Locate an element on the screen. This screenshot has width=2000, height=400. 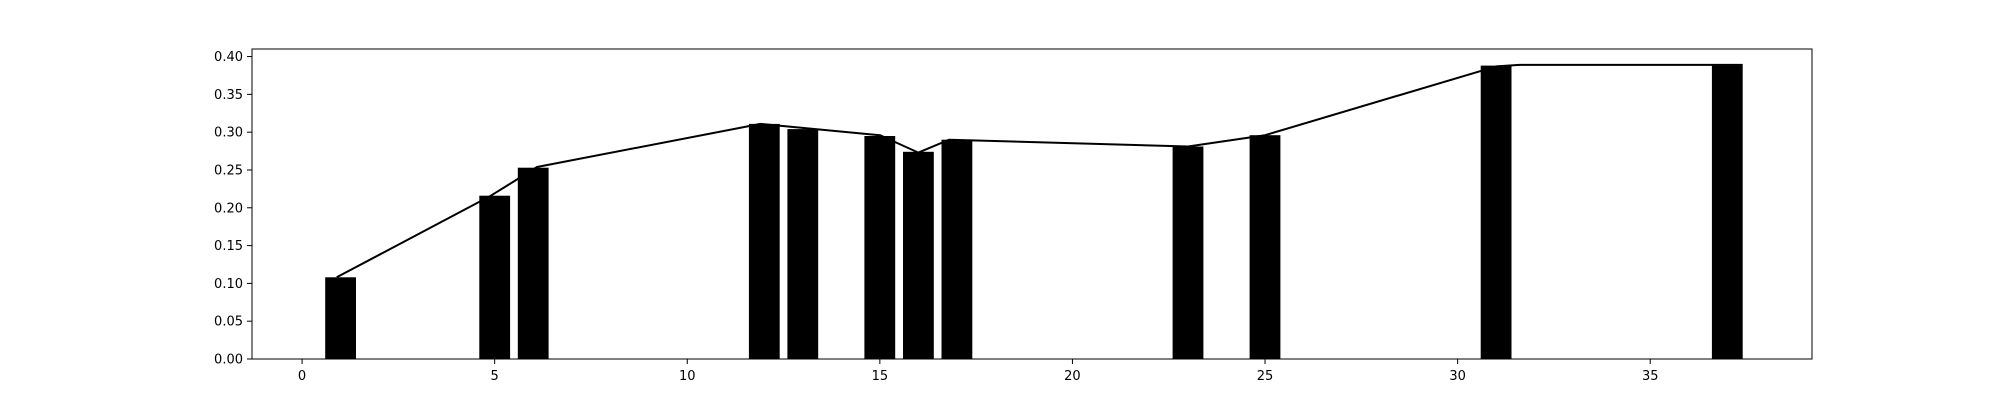
x-tick-label: 15 is located at coordinates (880, 376).